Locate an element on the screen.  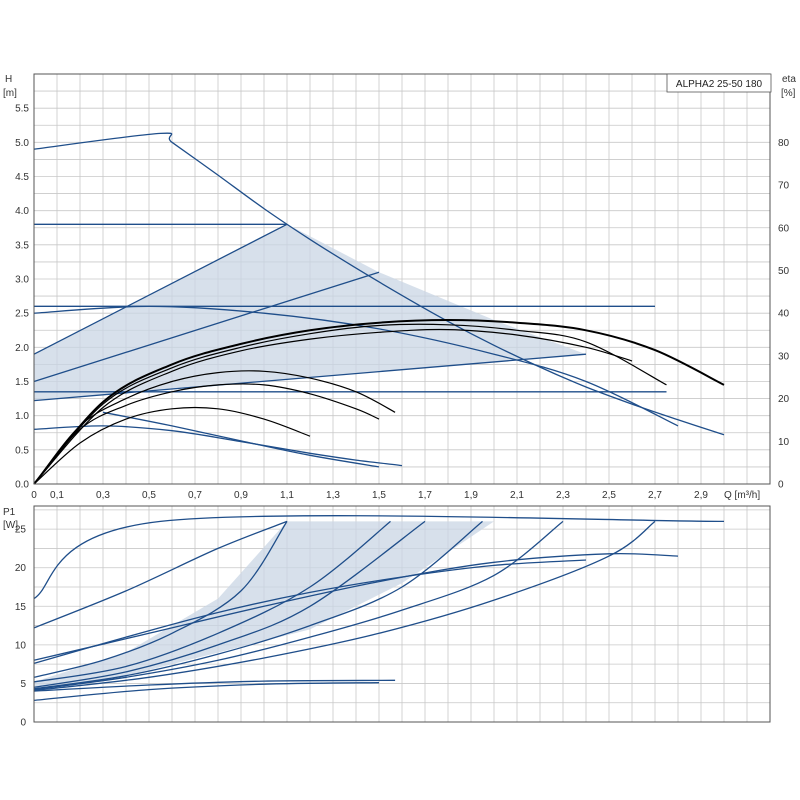
y-tick-label: 2.5 is located at coordinates (22, 314).